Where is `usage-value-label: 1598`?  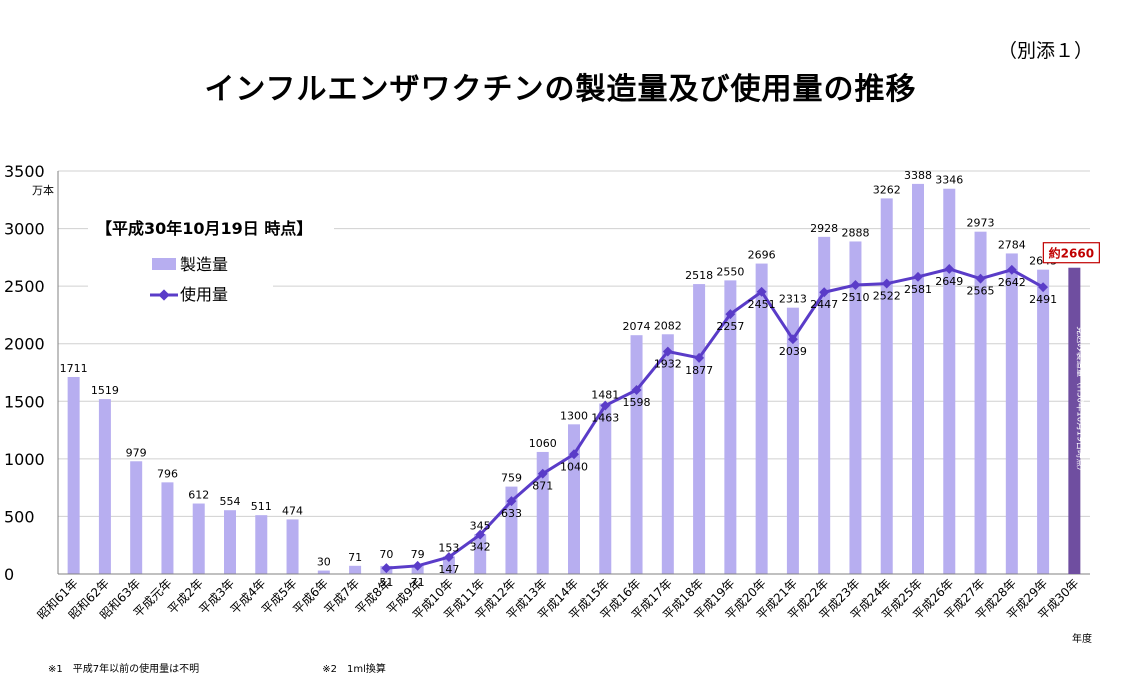
usage-value-label: 1598 is located at coordinates (637, 402).